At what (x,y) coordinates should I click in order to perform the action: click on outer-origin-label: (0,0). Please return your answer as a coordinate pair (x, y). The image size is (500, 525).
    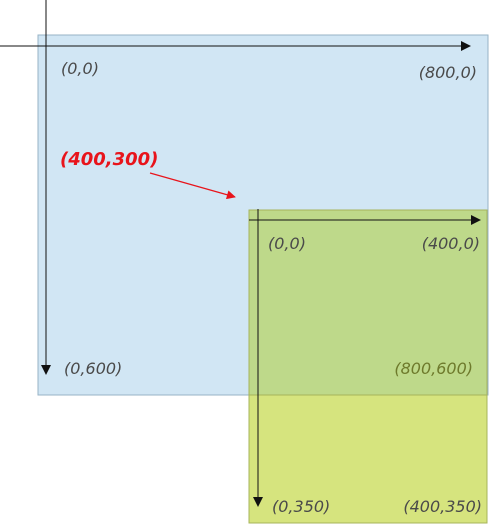
    Looking at the image, I should click on (80, 68).